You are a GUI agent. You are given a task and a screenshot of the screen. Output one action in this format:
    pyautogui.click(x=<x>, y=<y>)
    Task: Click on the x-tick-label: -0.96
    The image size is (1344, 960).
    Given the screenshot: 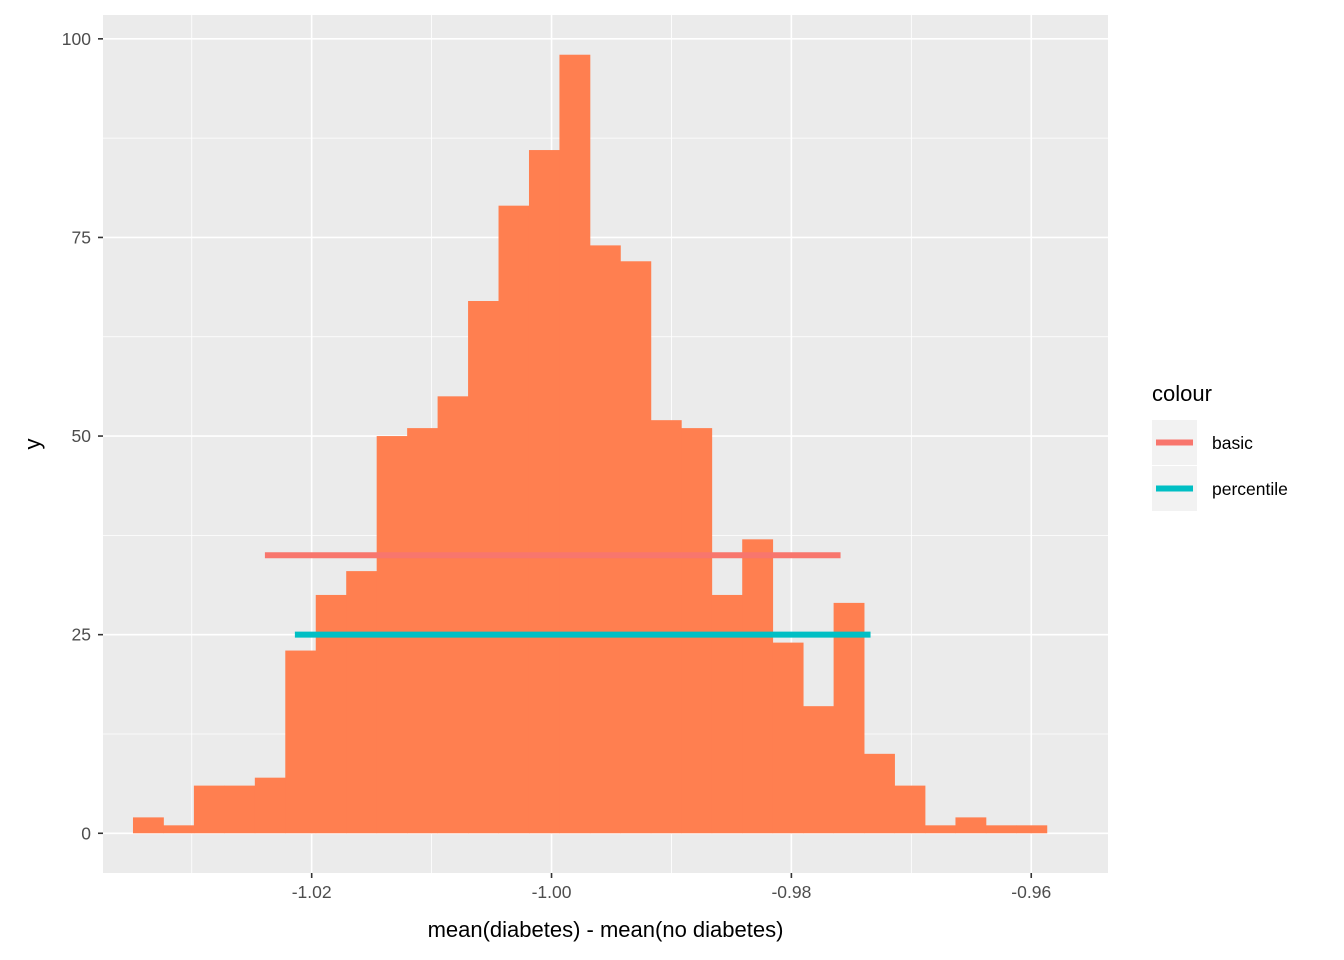 What is the action you would take?
    pyautogui.click(x=1031, y=892)
    